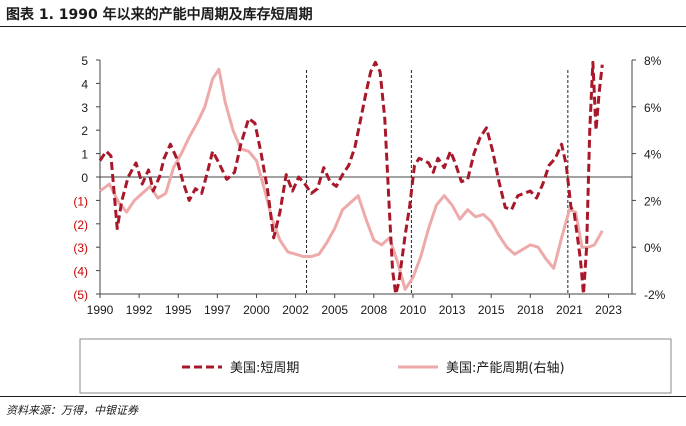  What do you see at coordinates (505, 368) in the screenshot?
I see `legend-label: 美国:产能周期(右轴)` at bounding box center [505, 368].